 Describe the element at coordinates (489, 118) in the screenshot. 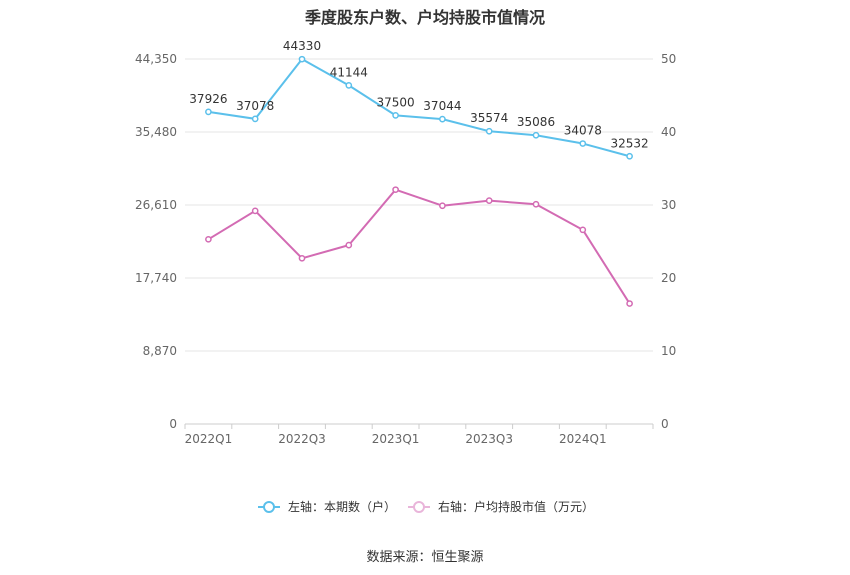

I see `data-label: 35574` at that location.